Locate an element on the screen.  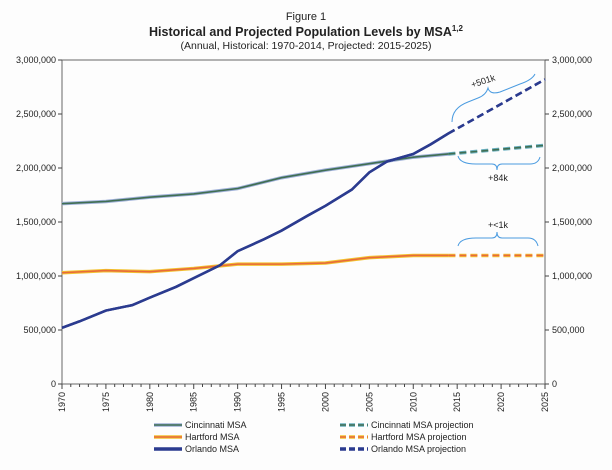
y-tick-label-left: 0 is located at coordinates (53, 384).